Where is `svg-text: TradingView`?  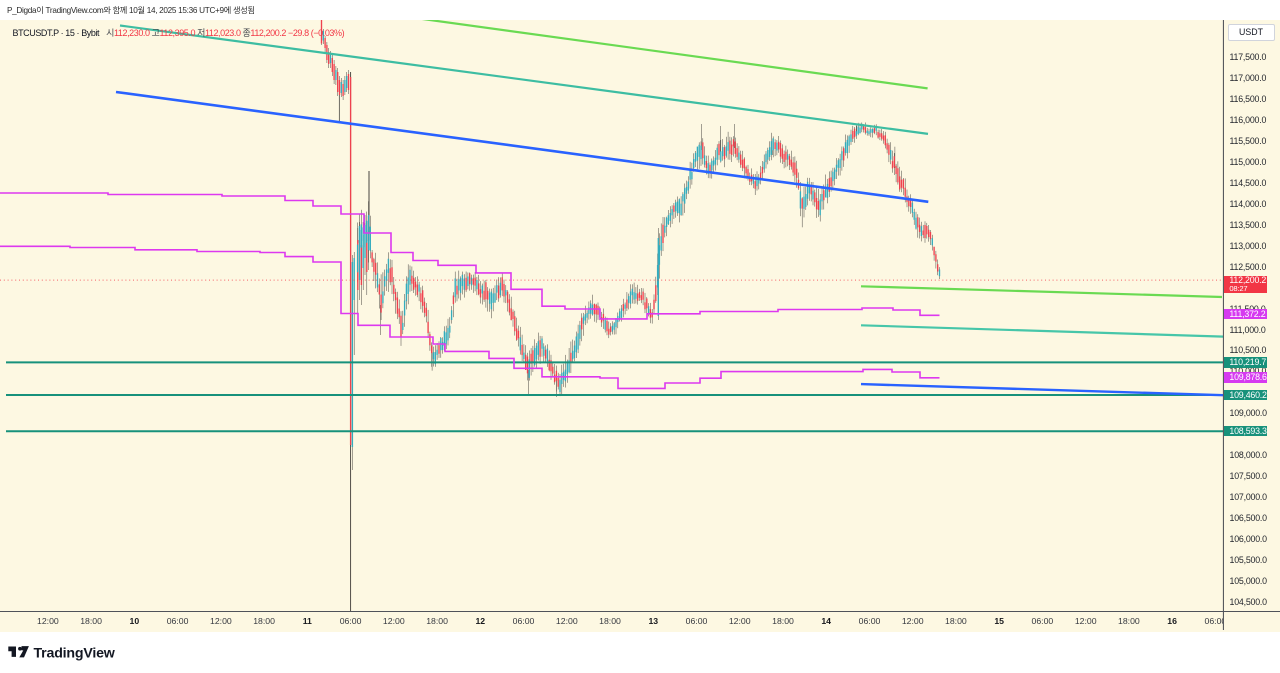 svg-text: TradingView is located at coordinates (75, 654).